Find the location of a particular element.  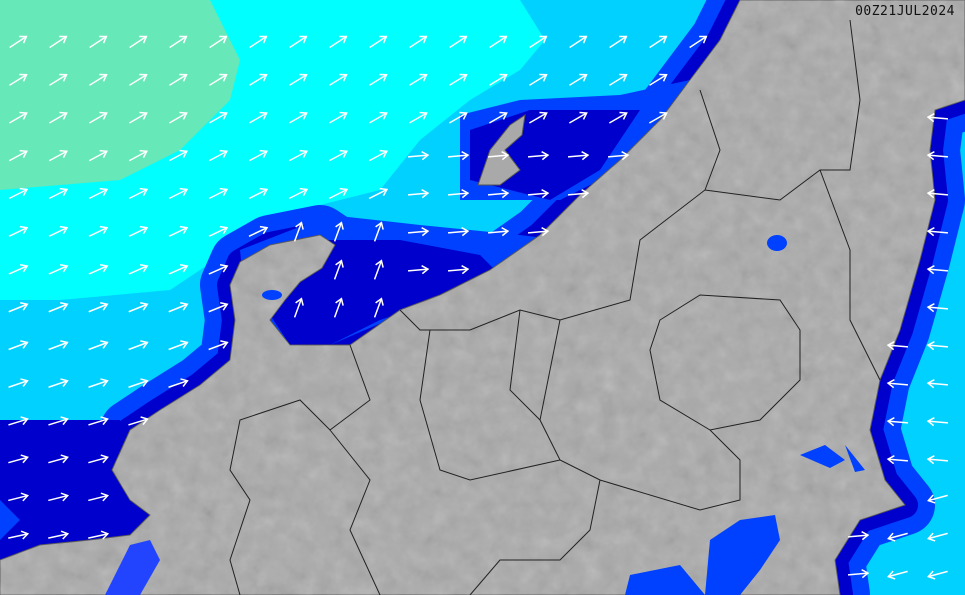

lake-biwa is located at coordinates (132, 567).